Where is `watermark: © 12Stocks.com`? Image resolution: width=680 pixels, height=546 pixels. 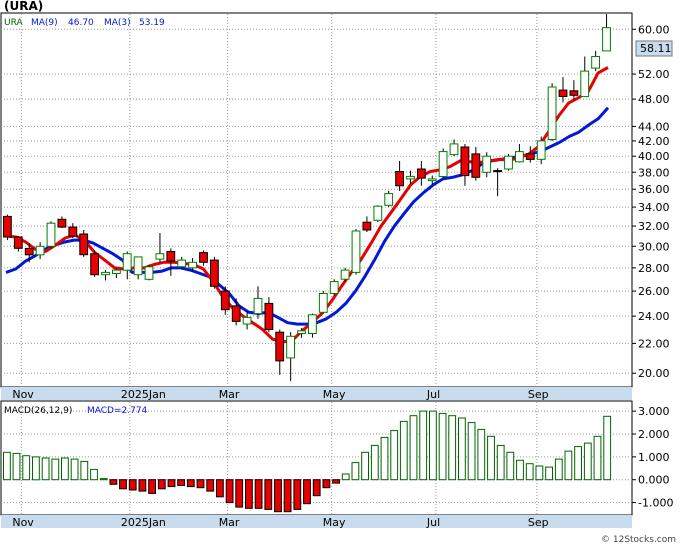 watermark: © 12Stocks.com is located at coordinates (638, 540).